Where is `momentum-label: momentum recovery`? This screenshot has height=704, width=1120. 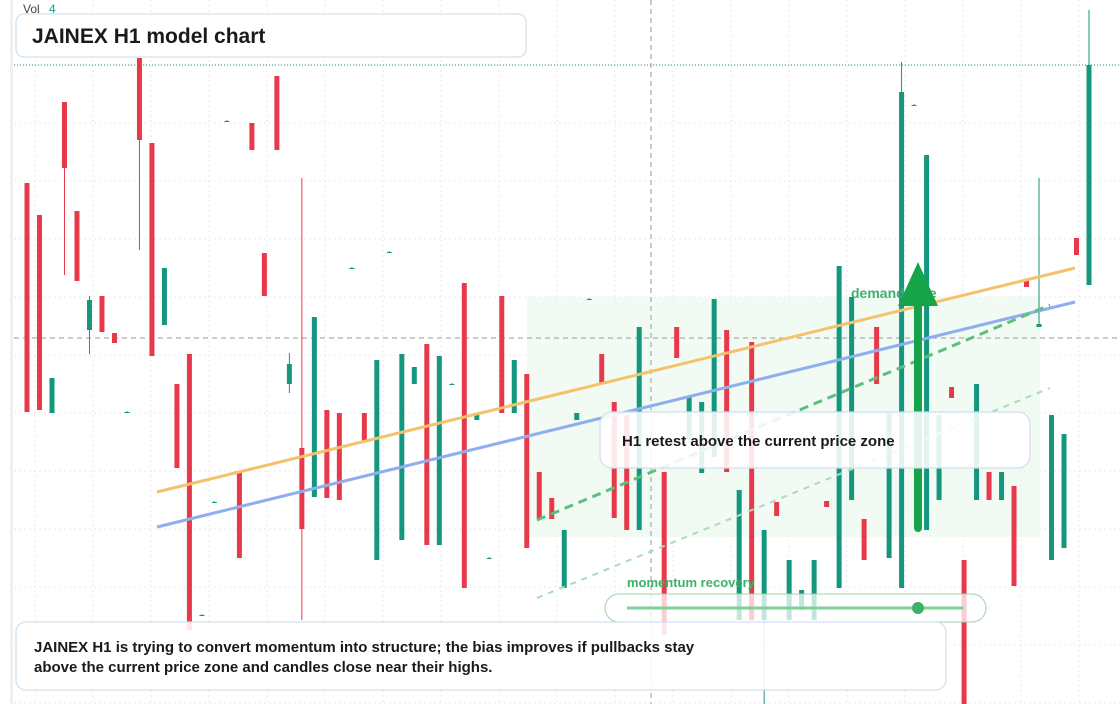
momentum-label: momentum recovery is located at coordinates (691, 582).